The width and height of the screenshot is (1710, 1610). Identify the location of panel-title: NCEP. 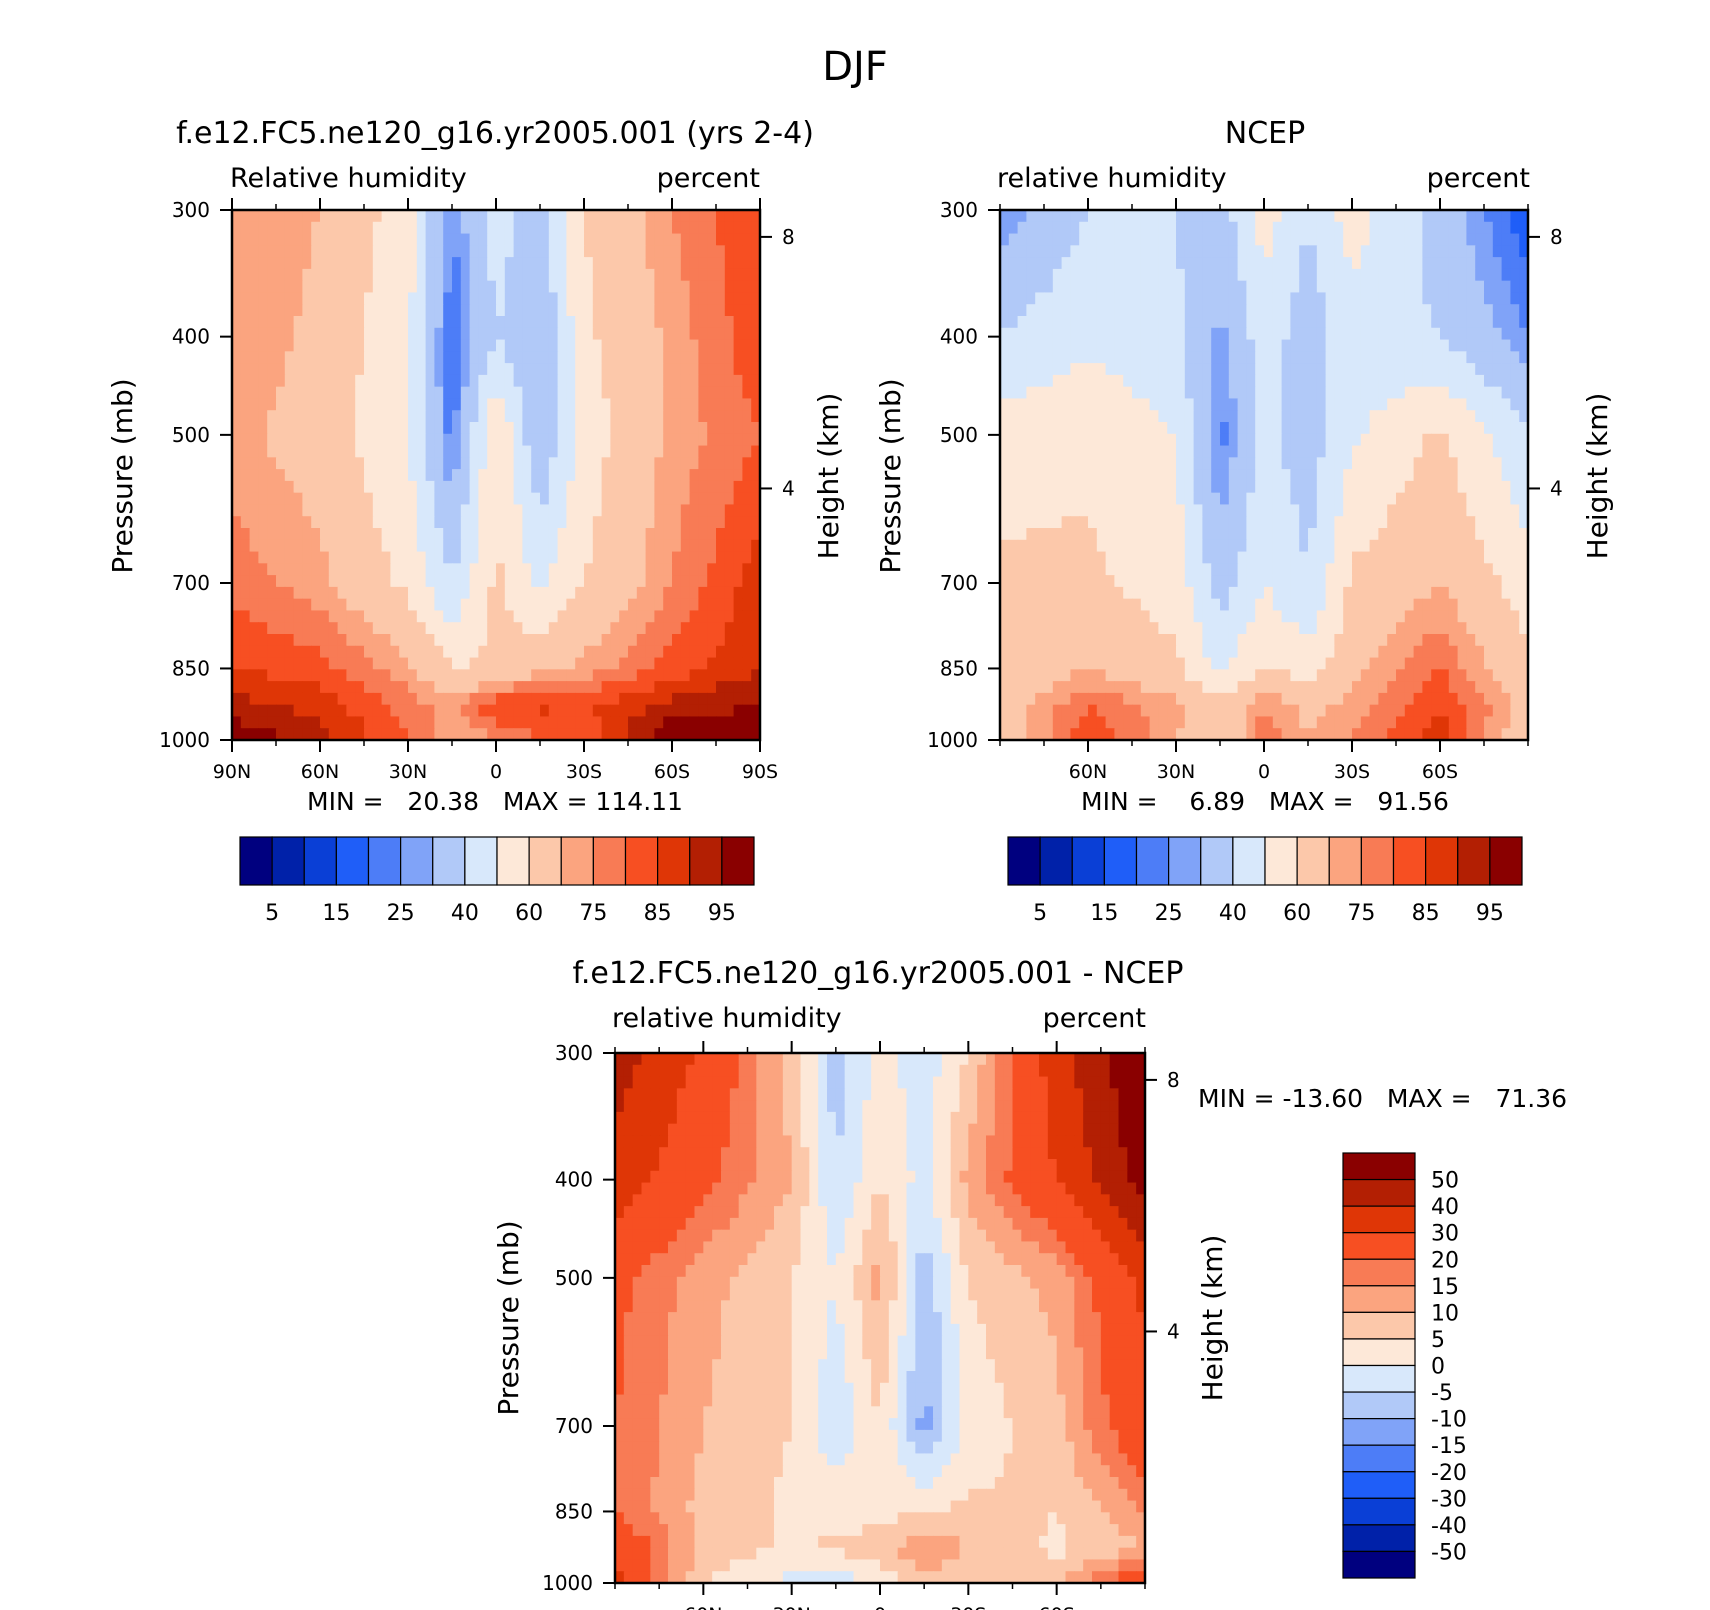
(1265, 133).